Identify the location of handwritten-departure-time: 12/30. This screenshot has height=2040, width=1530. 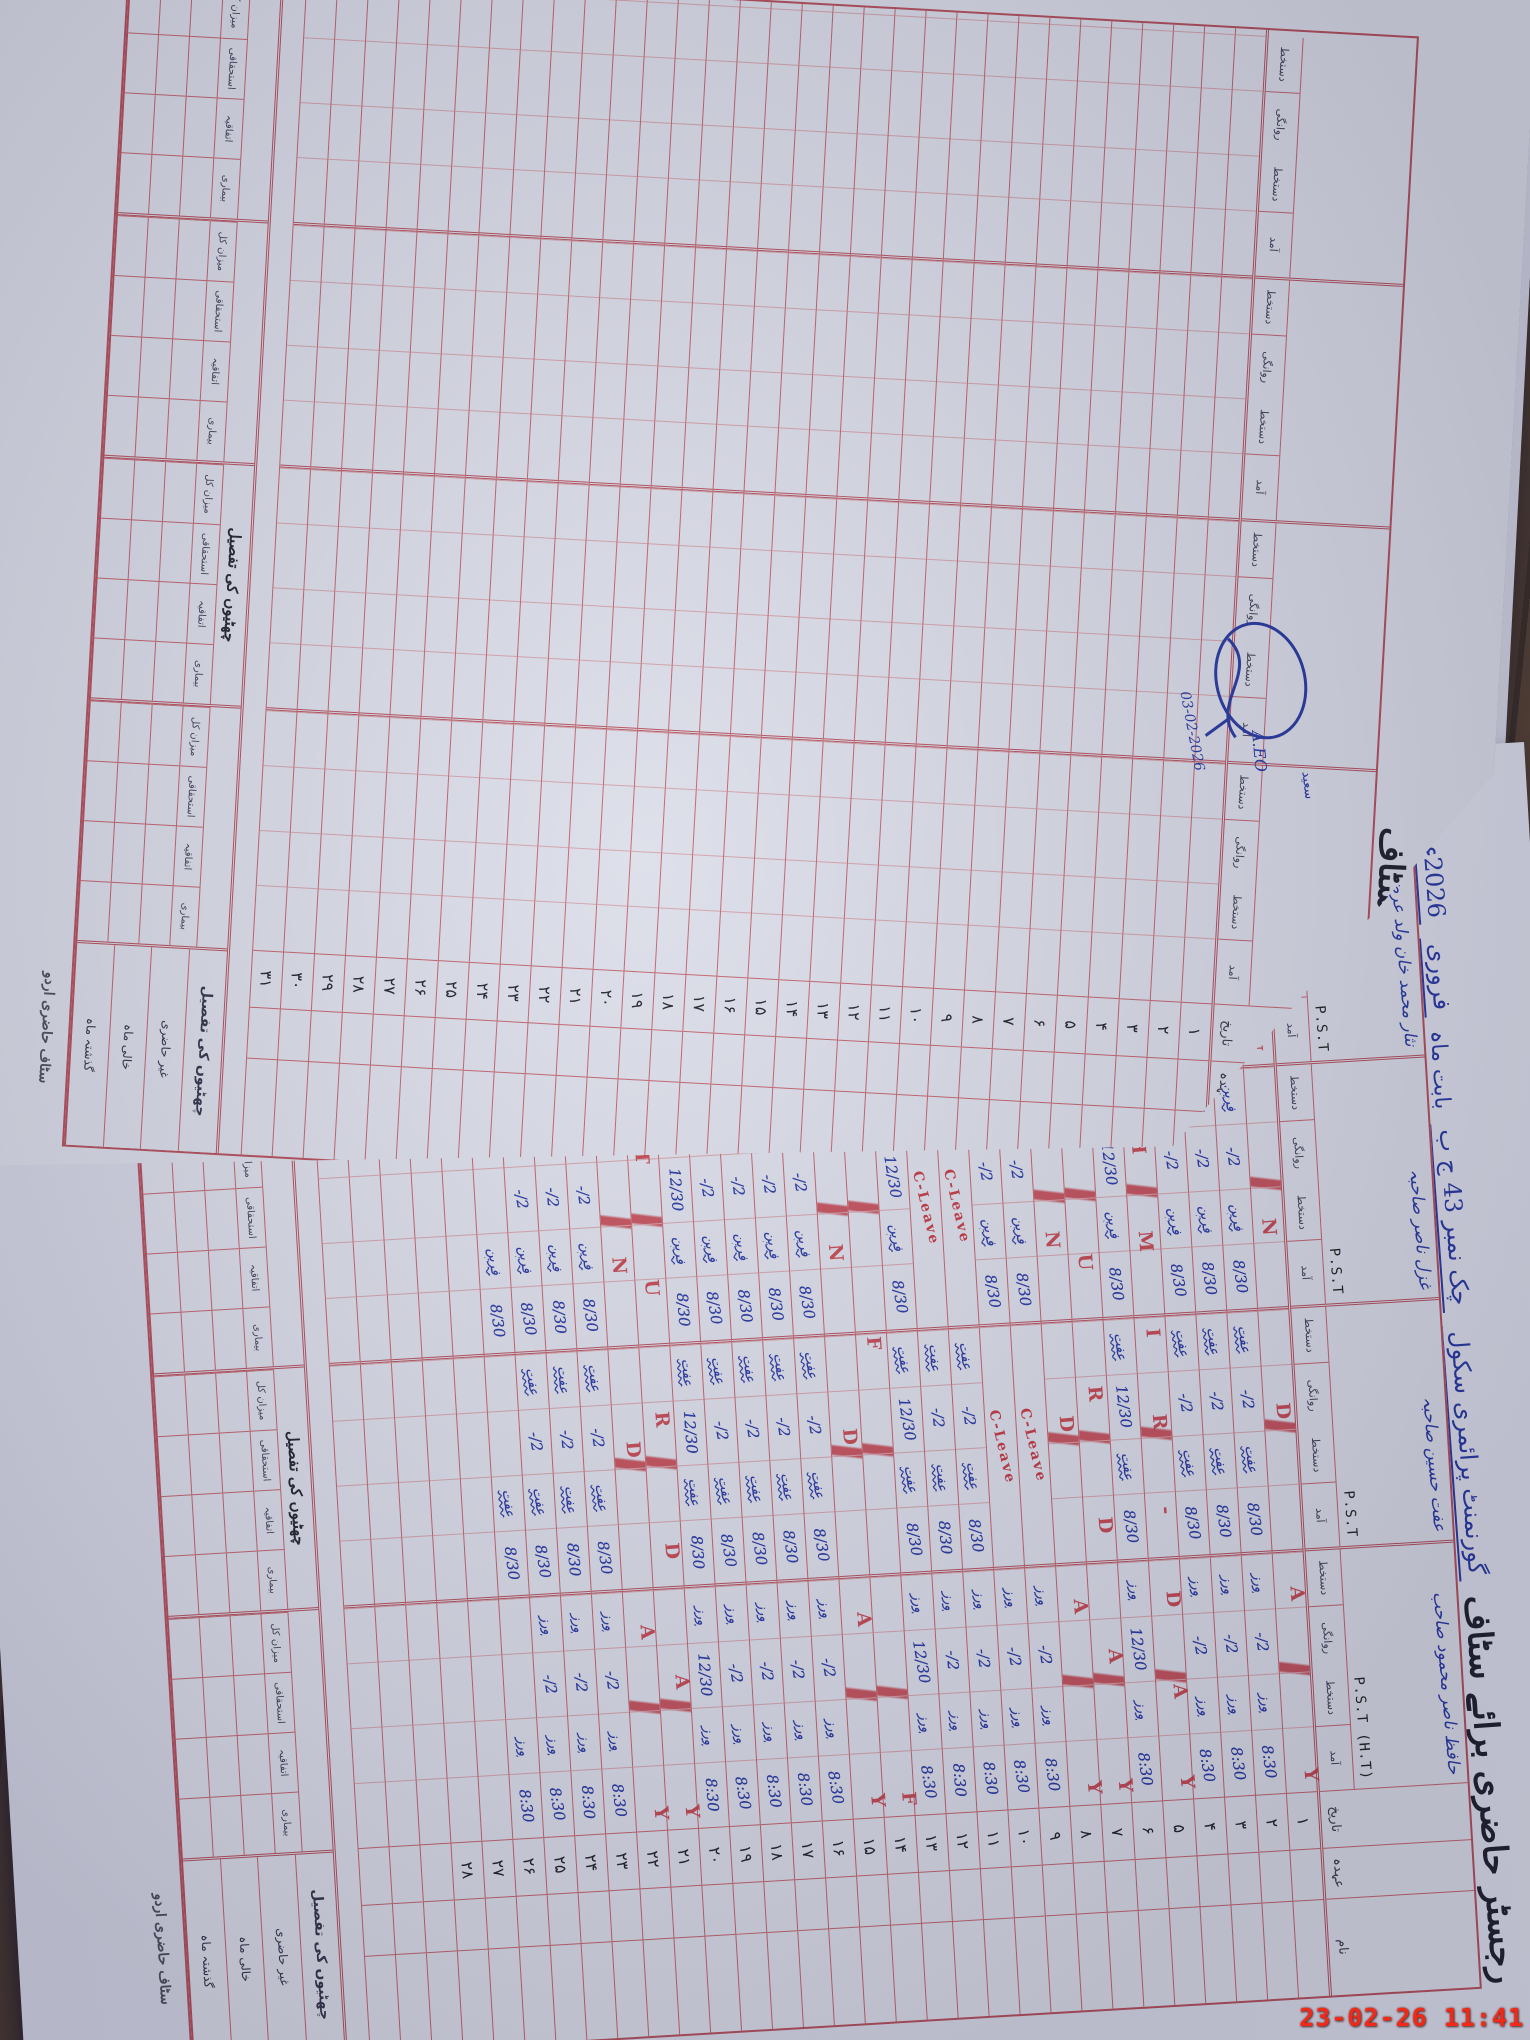
(893, 1177).